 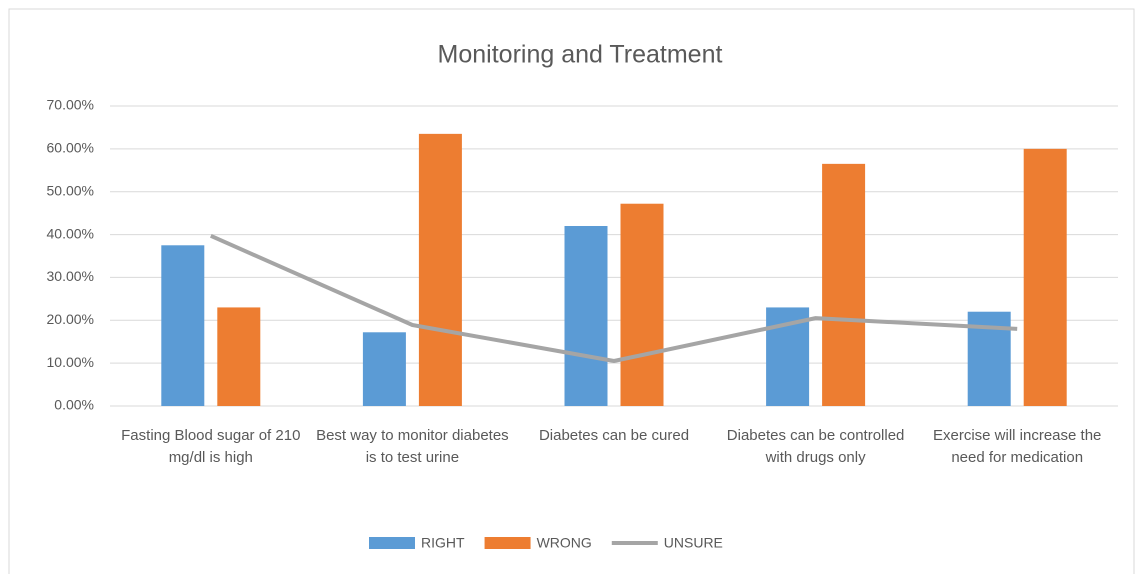 What do you see at coordinates (443, 543) in the screenshot?
I see `legend-label: RIGHT` at bounding box center [443, 543].